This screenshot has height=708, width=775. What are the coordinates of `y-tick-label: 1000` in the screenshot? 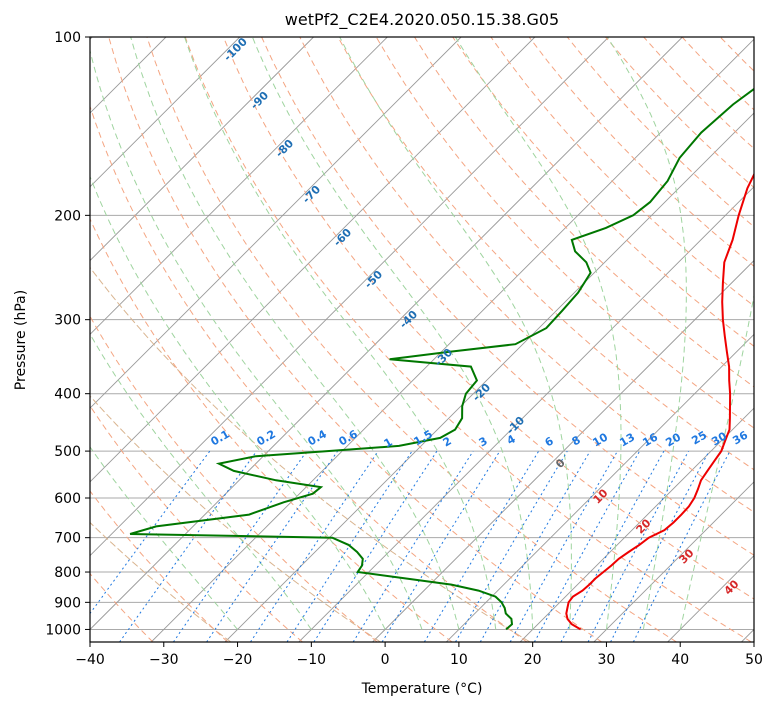 It's located at (63, 630).